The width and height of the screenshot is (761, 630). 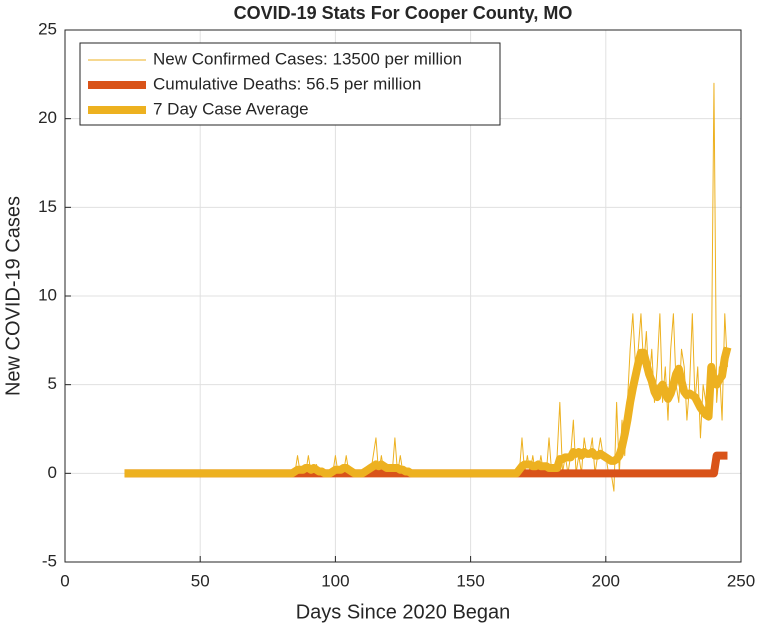 I want to click on legend-label: 7 Day Case Average, so click(x=231, y=108).